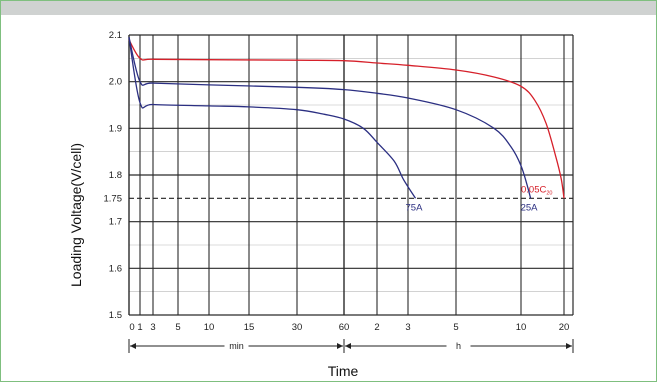 The width and height of the screenshot is (657, 382). Describe the element at coordinates (297, 327) in the screenshot. I see `x-tick-label: 30` at that location.